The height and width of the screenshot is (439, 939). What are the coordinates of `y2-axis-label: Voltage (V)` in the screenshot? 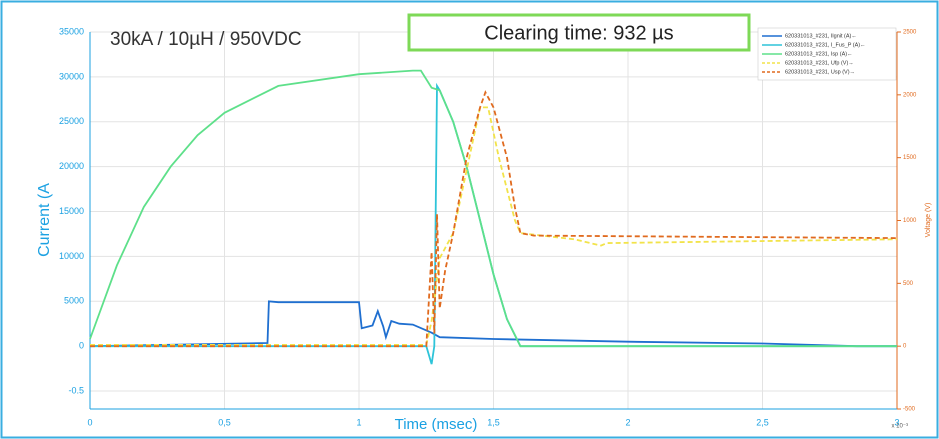 It's located at (928, 220).